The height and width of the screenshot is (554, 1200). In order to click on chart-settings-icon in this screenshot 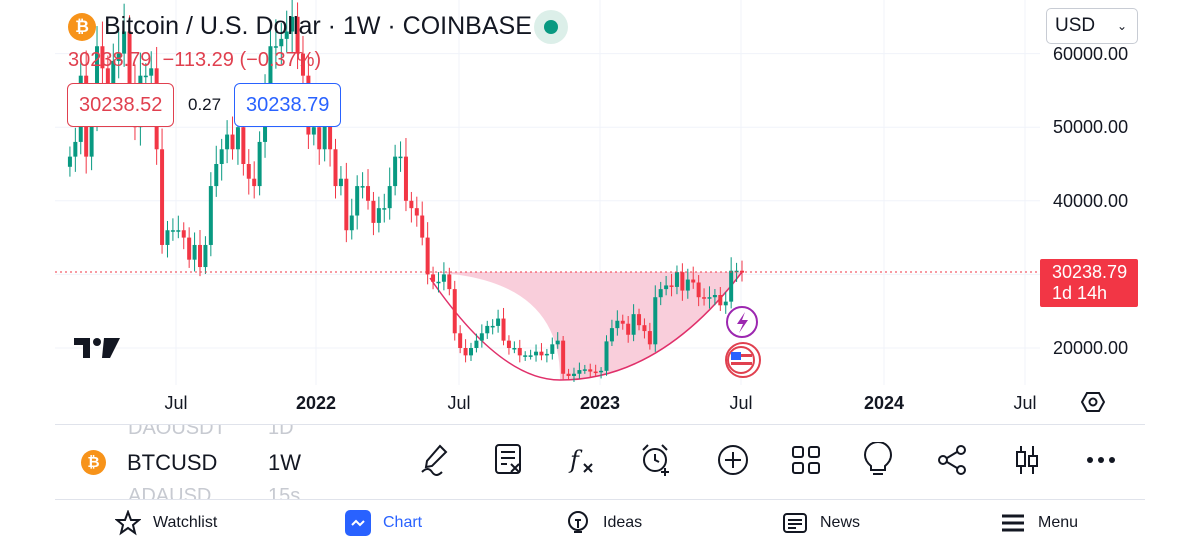, I will do `click(1093, 404)`.